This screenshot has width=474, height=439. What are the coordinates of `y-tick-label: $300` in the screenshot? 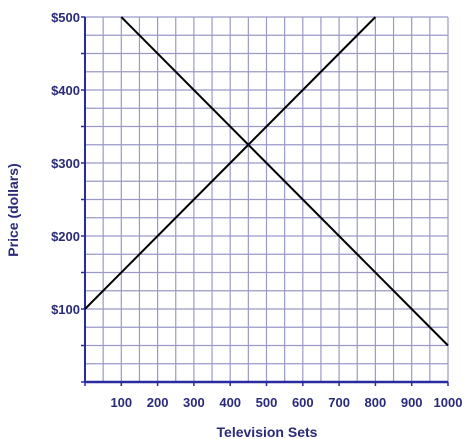 It's located at (65, 163).